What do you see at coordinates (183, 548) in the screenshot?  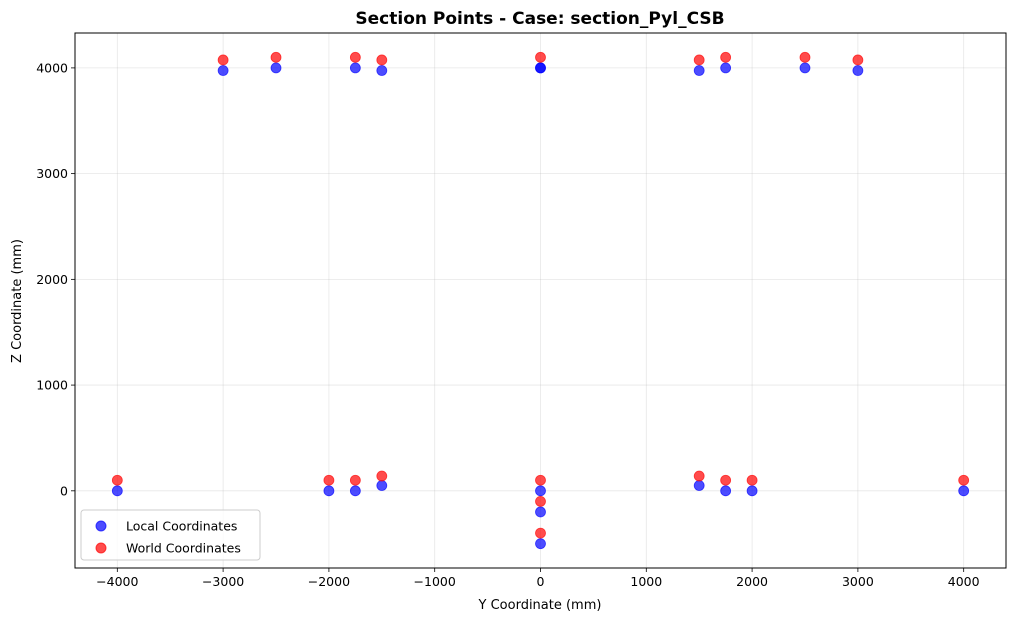 I see `legend-label: World Coordinates` at bounding box center [183, 548].